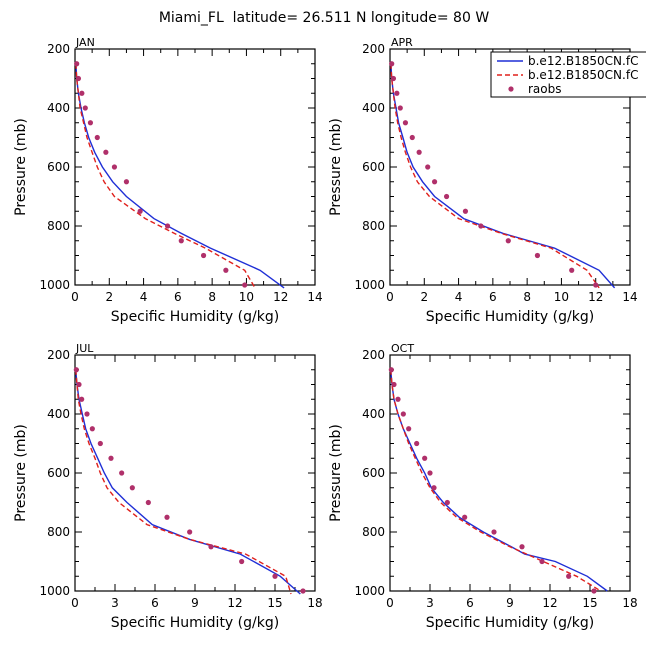  What do you see at coordinates (583, 61) in the screenshot?
I see `legend-label: b.e12.B1850CN.fC` at bounding box center [583, 61].